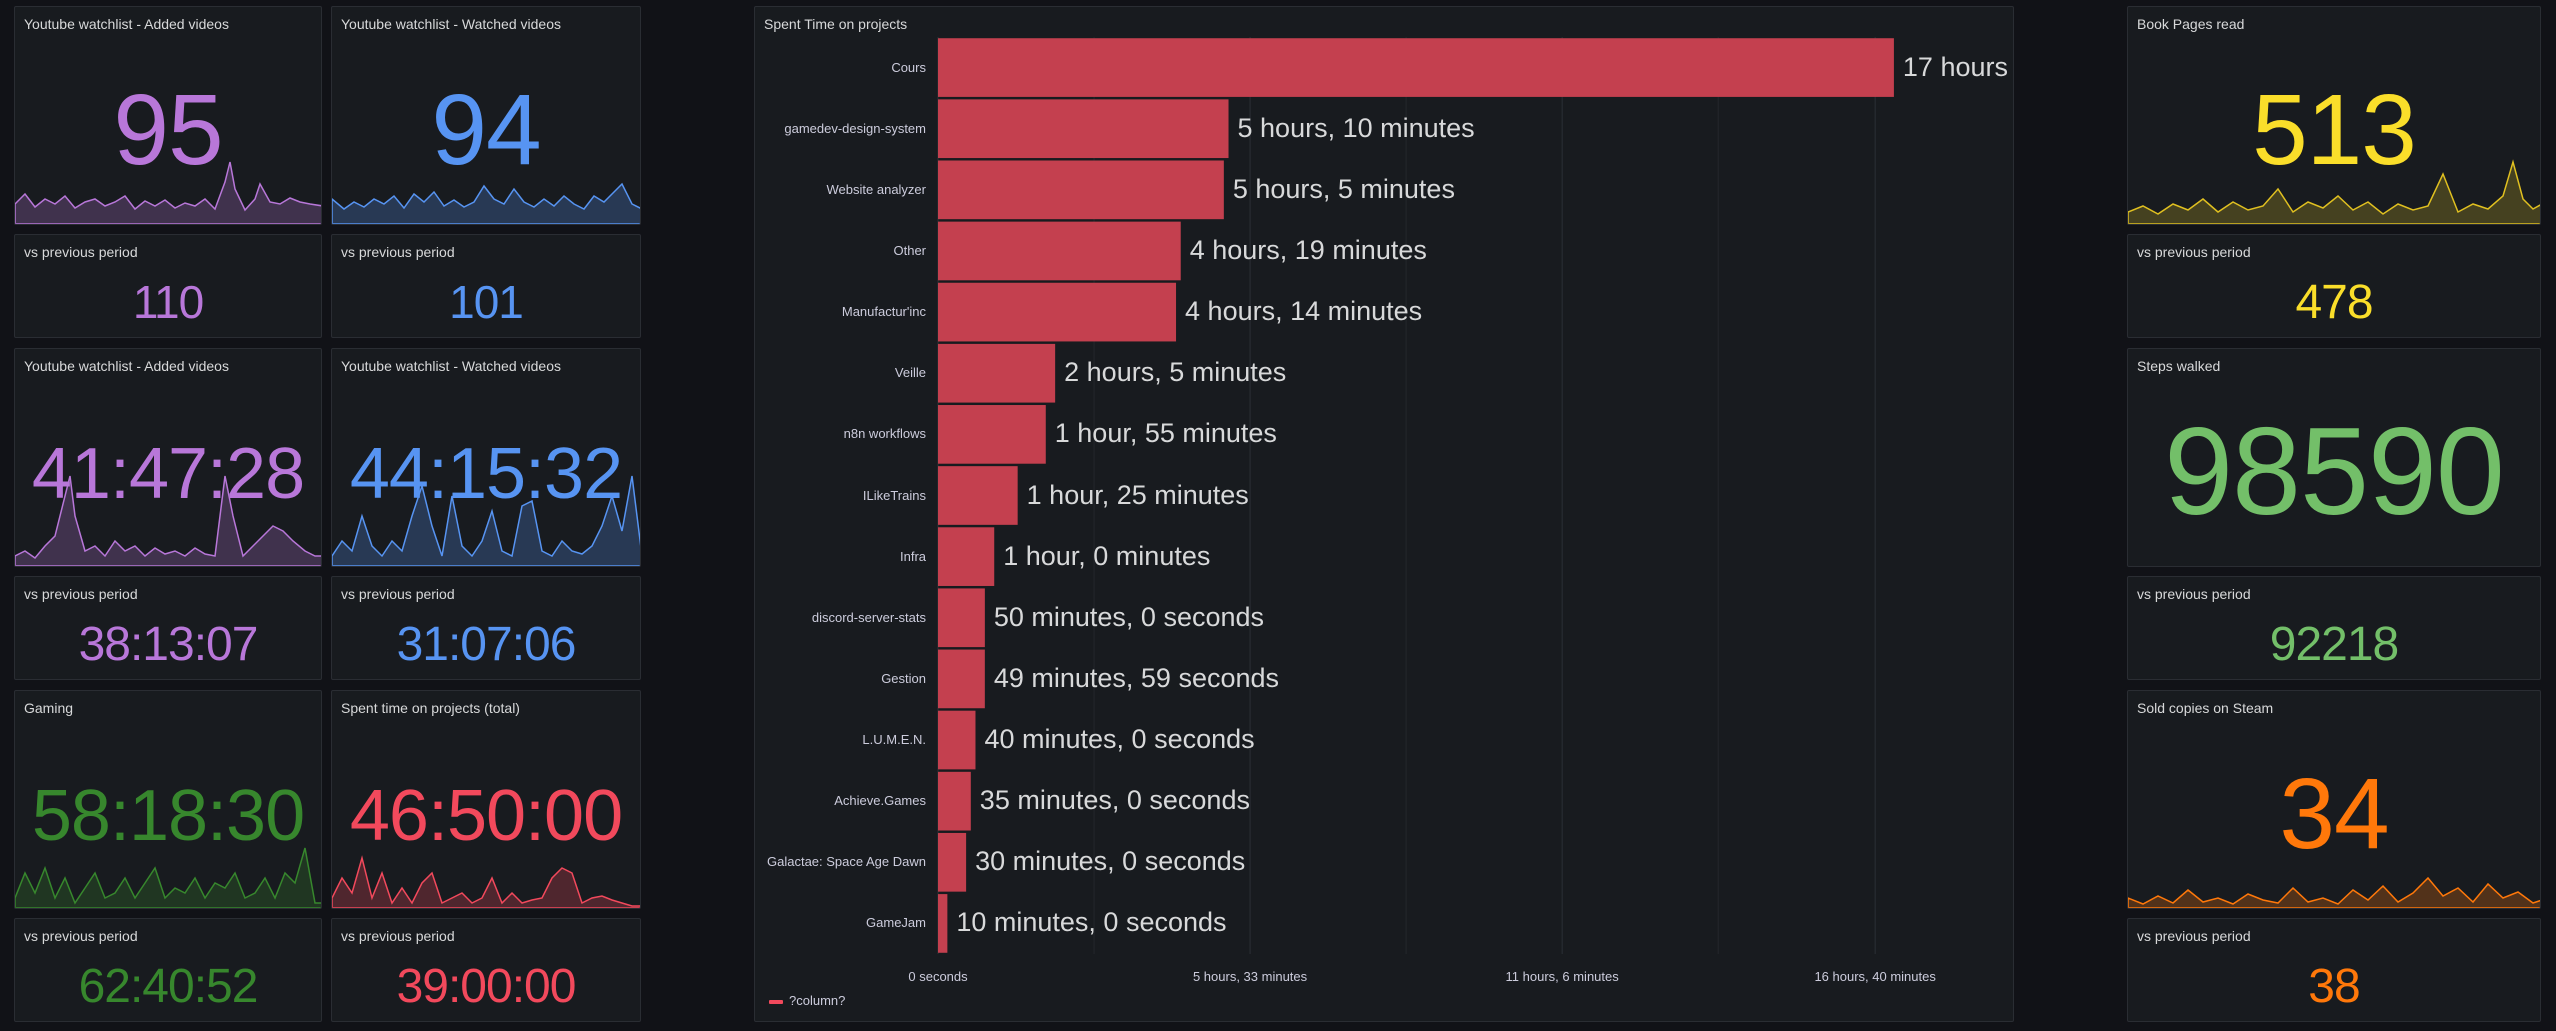 This screenshot has width=2556, height=1031. I want to click on bar-category-label: n8n workflows, so click(884, 434).